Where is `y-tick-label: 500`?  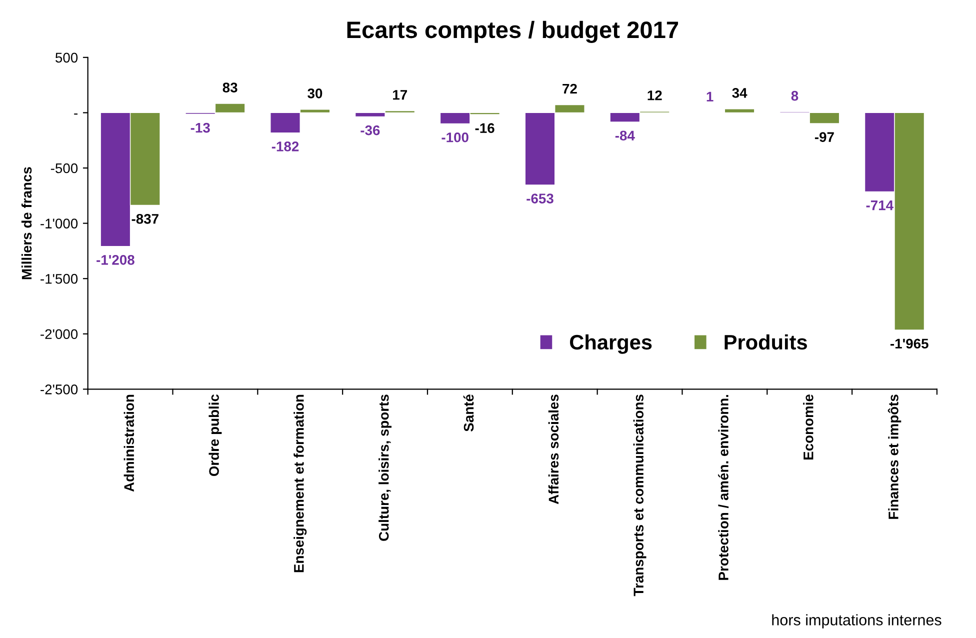 y-tick-label: 500 is located at coordinates (67, 57).